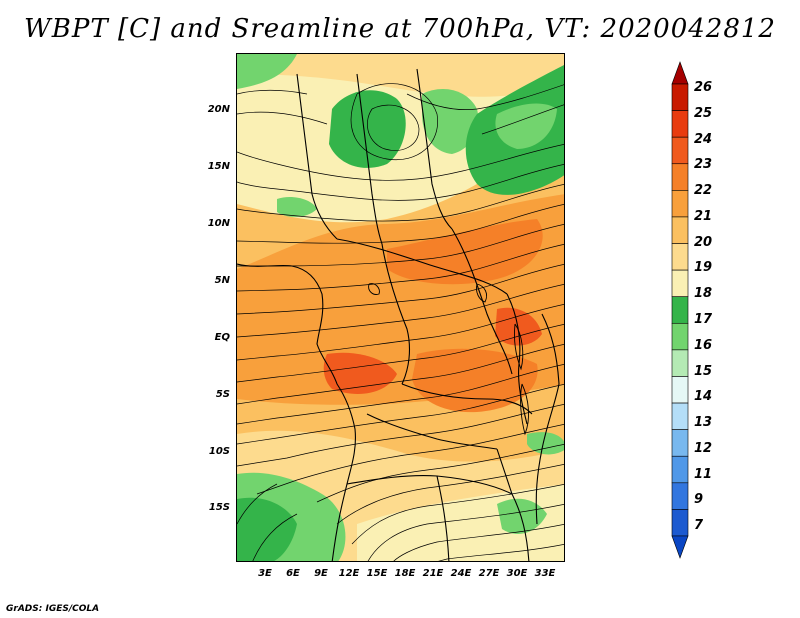  What do you see at coordinates (267, 529) in the screenshot?
I see `green-south-west-core` at bounding box center [267, 529].